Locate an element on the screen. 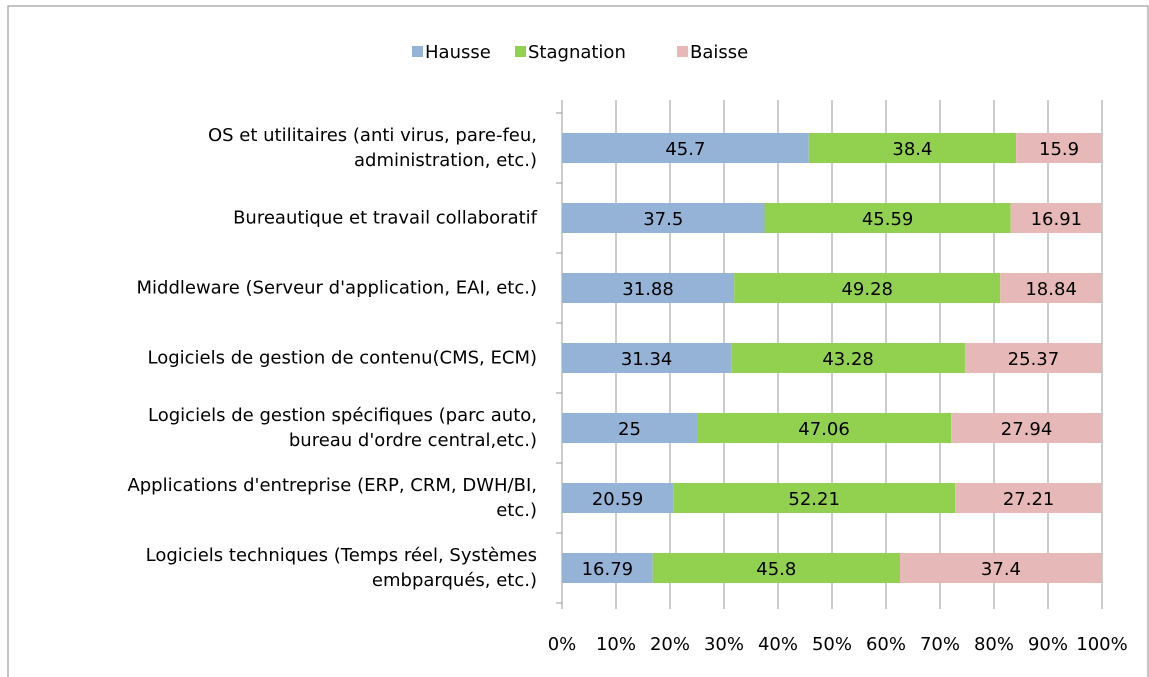 This screenshot has height=677, width=1149. x-tick-label: 30% is located at coordinates (724, 644).